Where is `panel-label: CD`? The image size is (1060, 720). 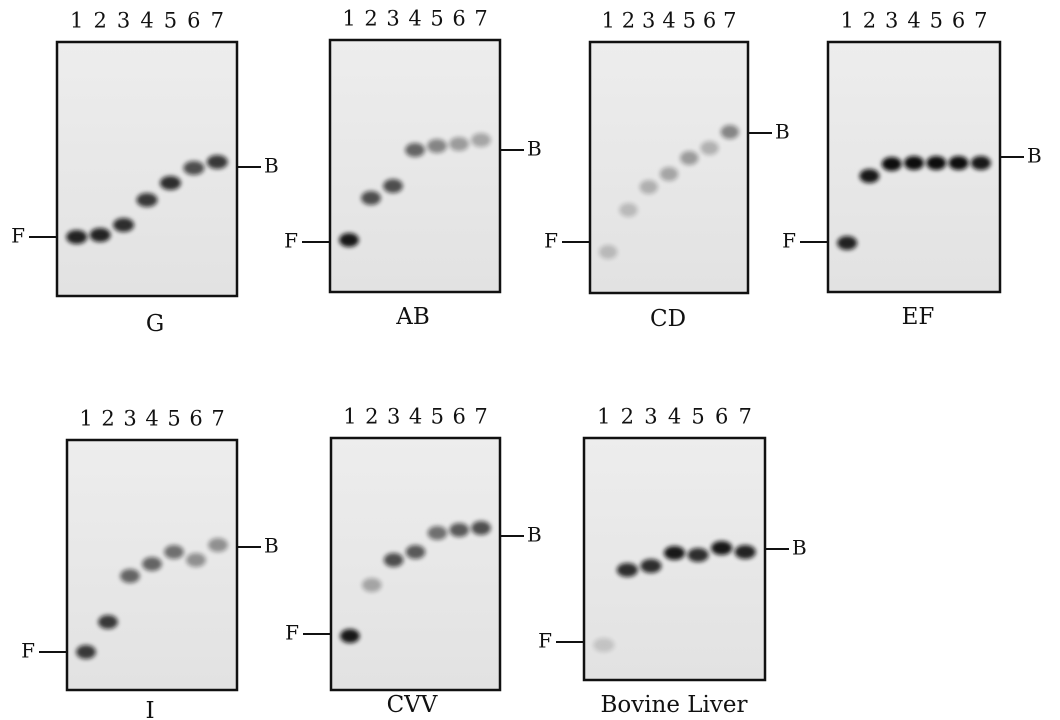 panel-label: CD is located at coordinates (668, 319).